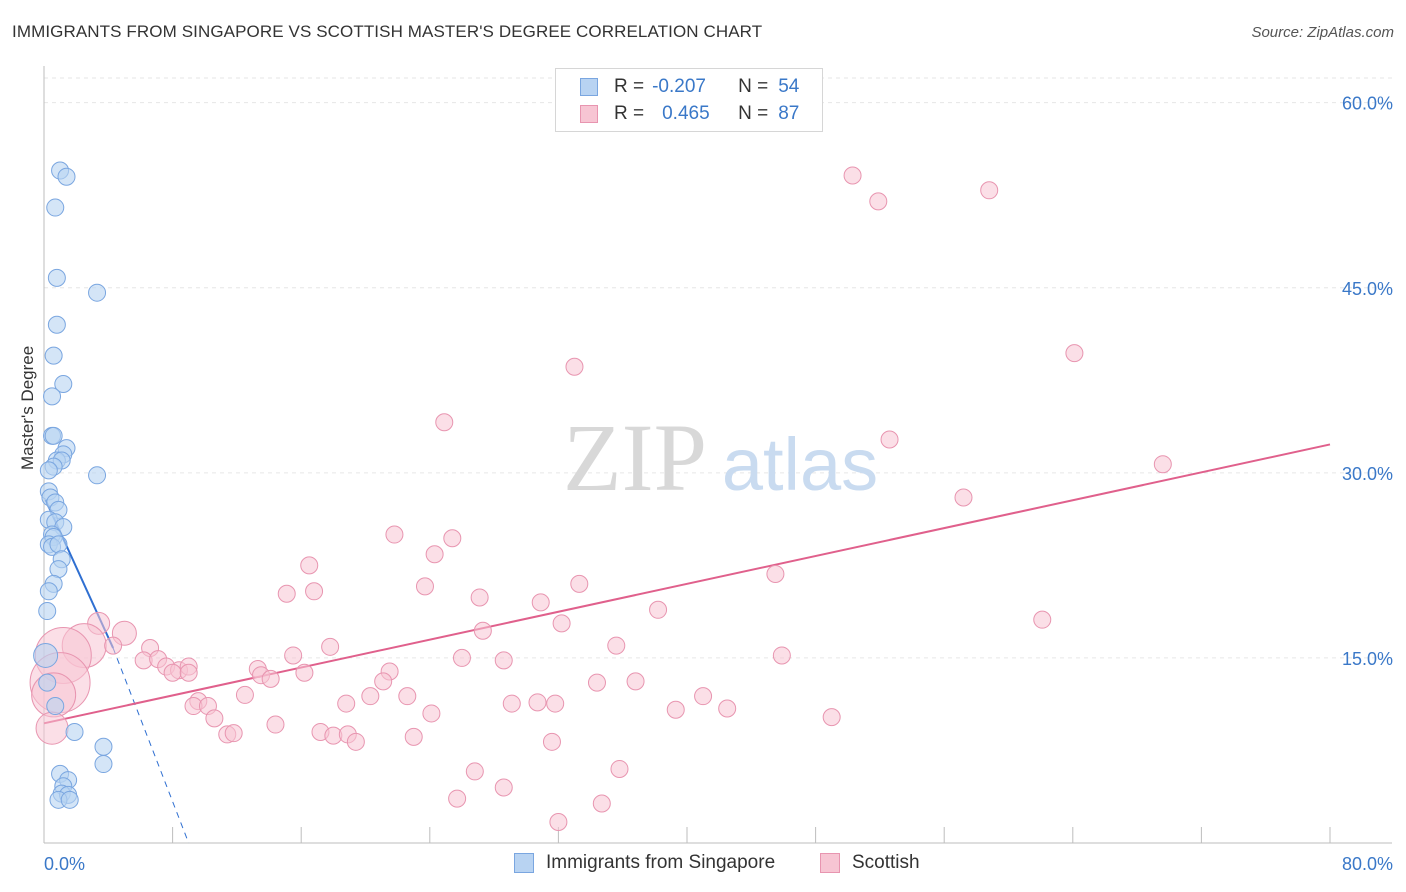  I want to click on bottom-legend-singapore: Immigrants from Singapore, so click(644, 863).